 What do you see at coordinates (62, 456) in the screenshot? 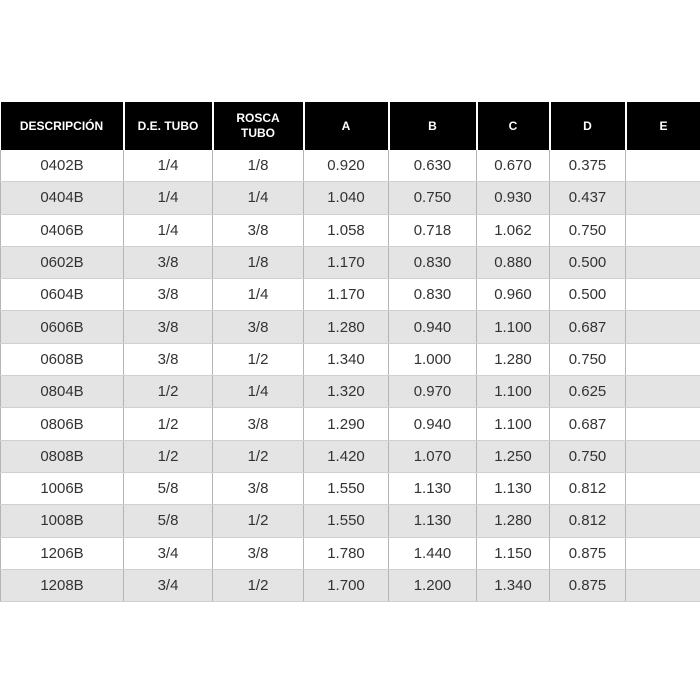
I see `table-cell: 0808B` at bounding box center [62, 456].